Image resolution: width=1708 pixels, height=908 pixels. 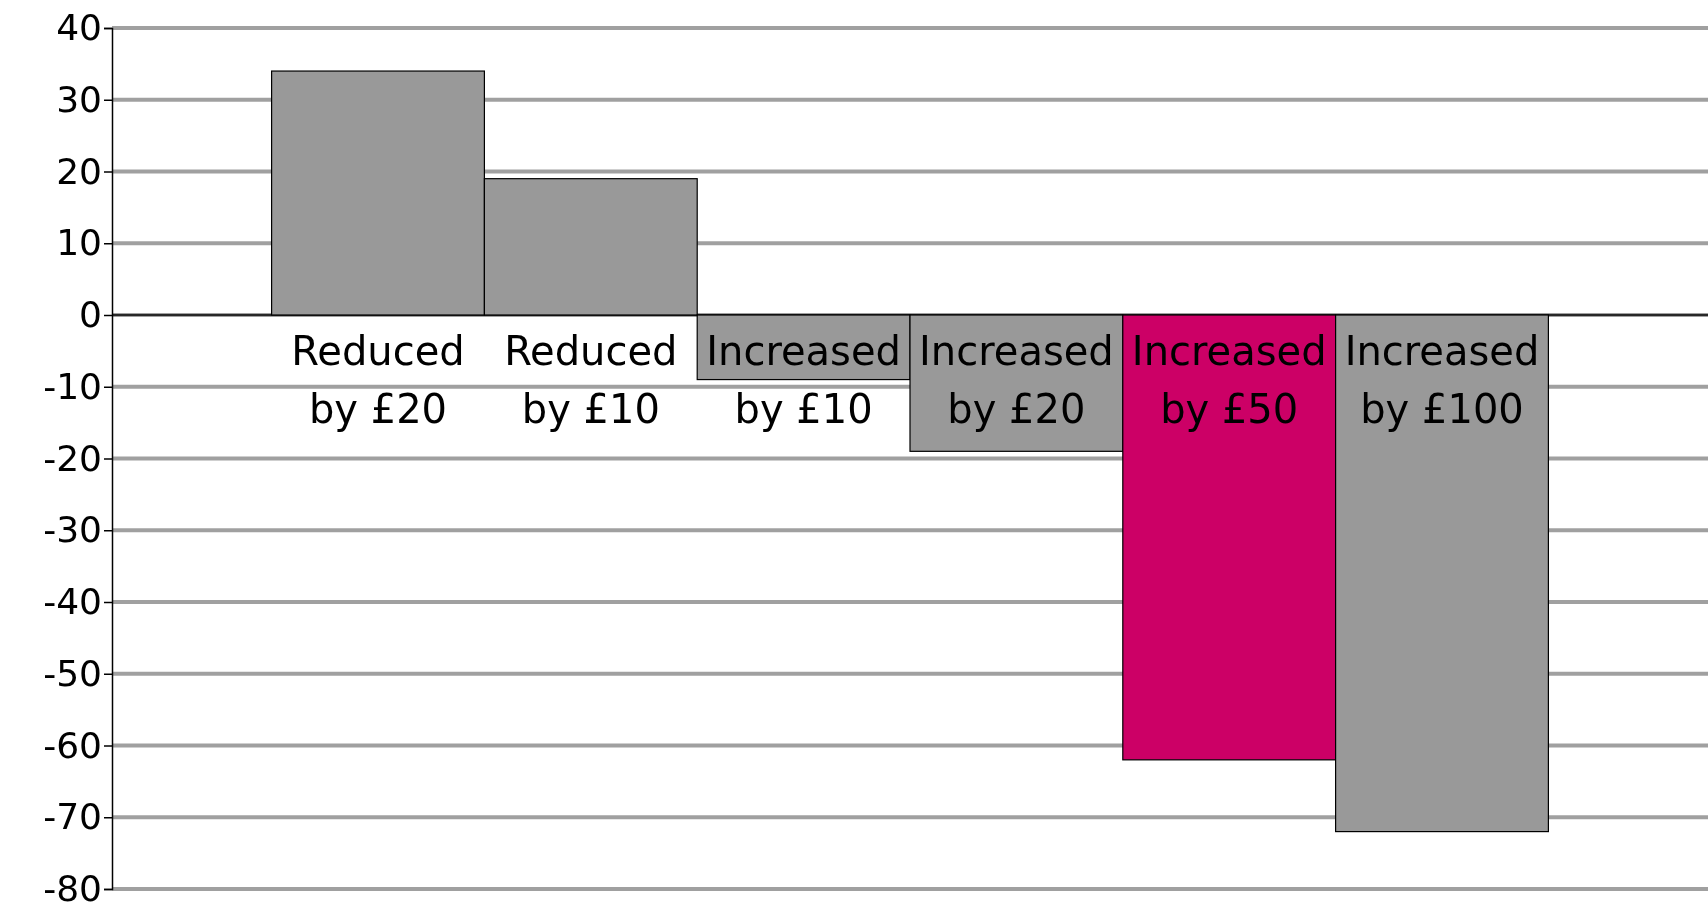 What do you see at coordinates (72, 386) in the screenshot?
I see `y-tick-label: -10` at bounding box center [72, 386].